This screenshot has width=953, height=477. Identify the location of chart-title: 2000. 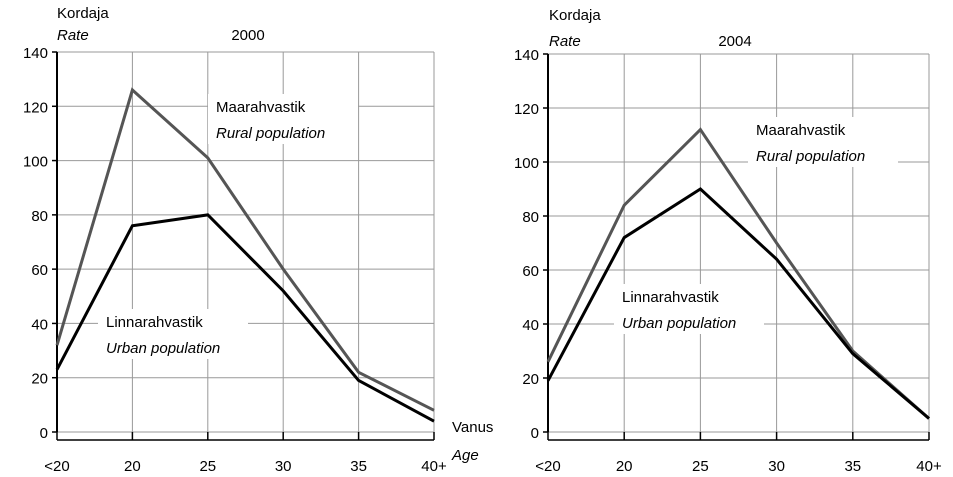
(247, 35).